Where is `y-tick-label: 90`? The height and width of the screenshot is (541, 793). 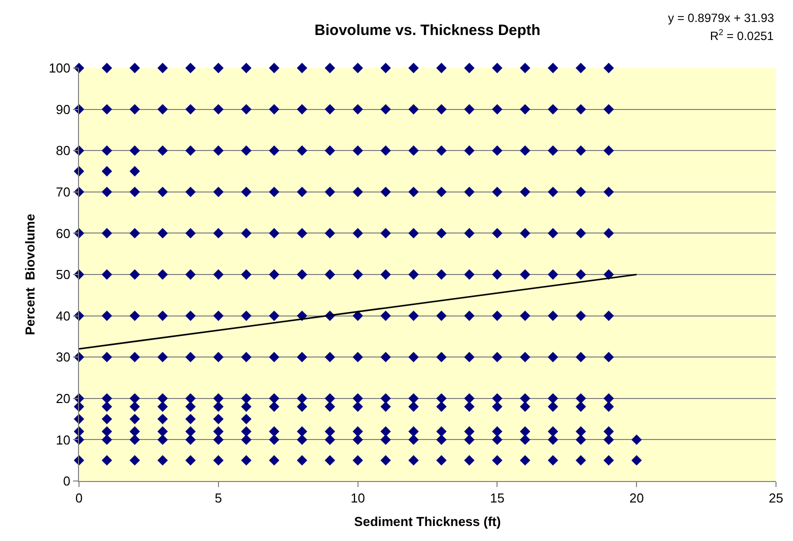
y-tick-label: 90 is located at coordinates (63, 109).